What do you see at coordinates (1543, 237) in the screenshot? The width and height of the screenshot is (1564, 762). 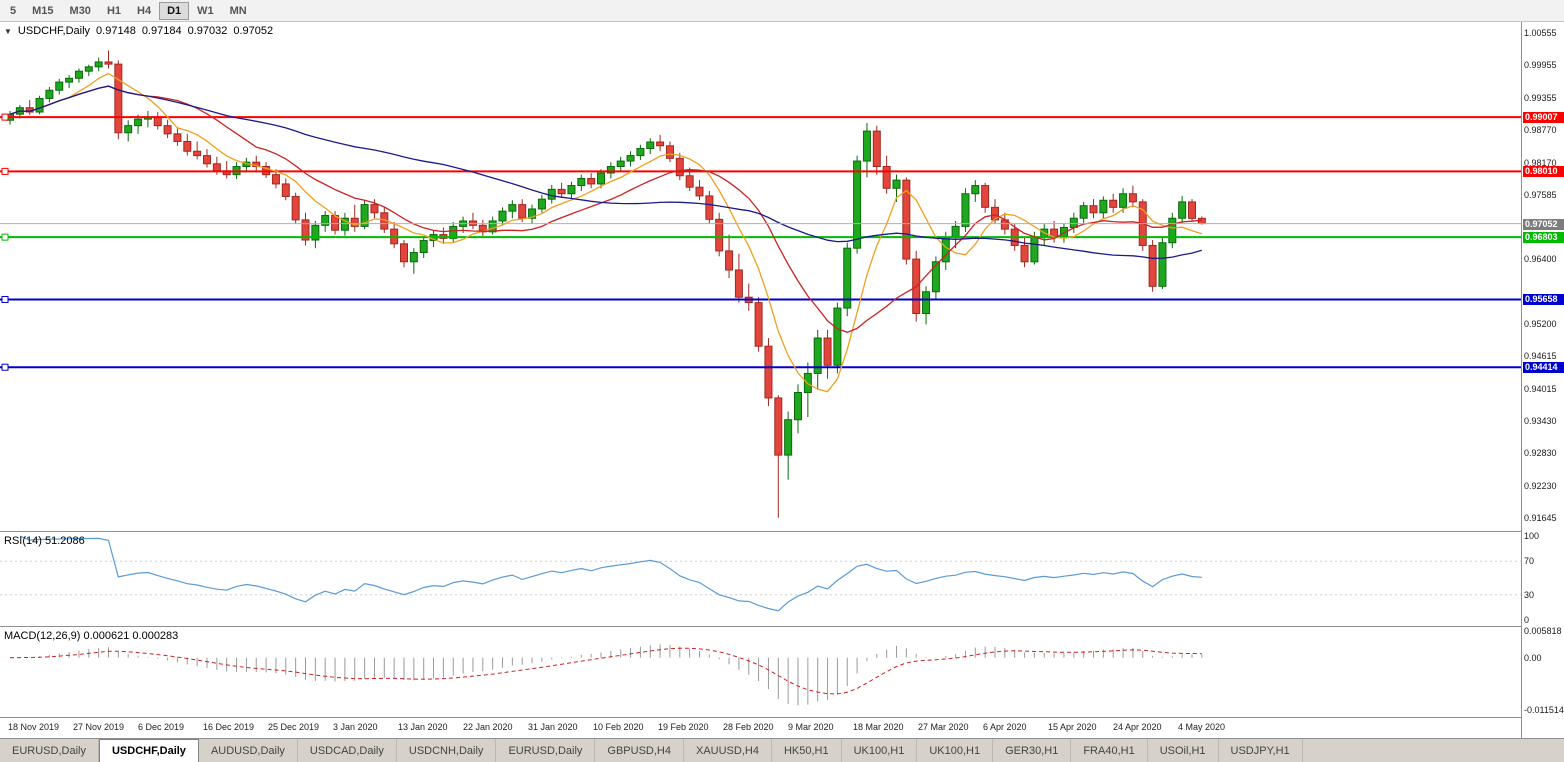 I see `hline-price-label: 0.96803` at bounding box center [1543, 237].